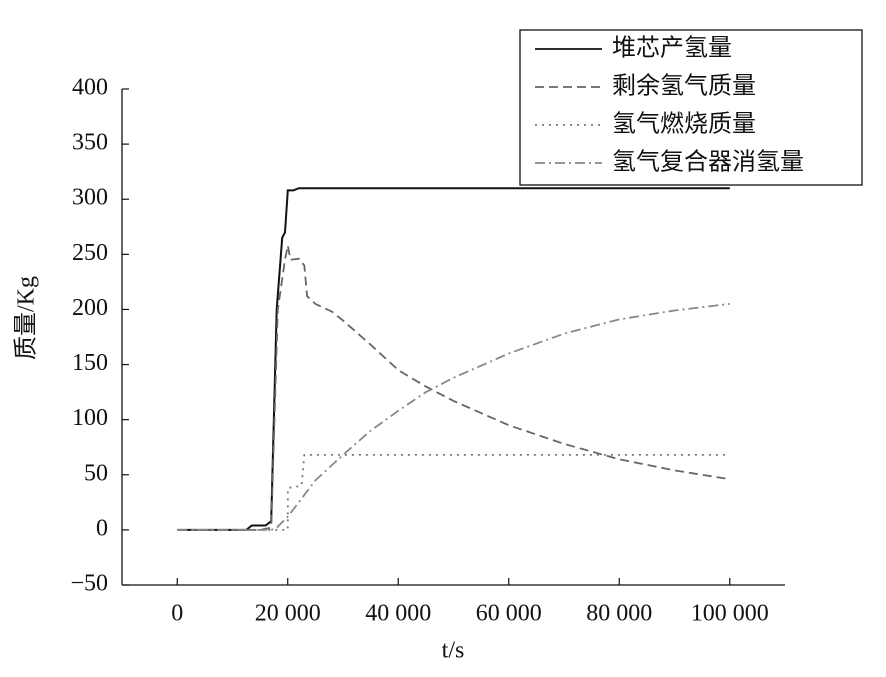  I want to click on x-tick-label: 60 000, so click(509, 614).